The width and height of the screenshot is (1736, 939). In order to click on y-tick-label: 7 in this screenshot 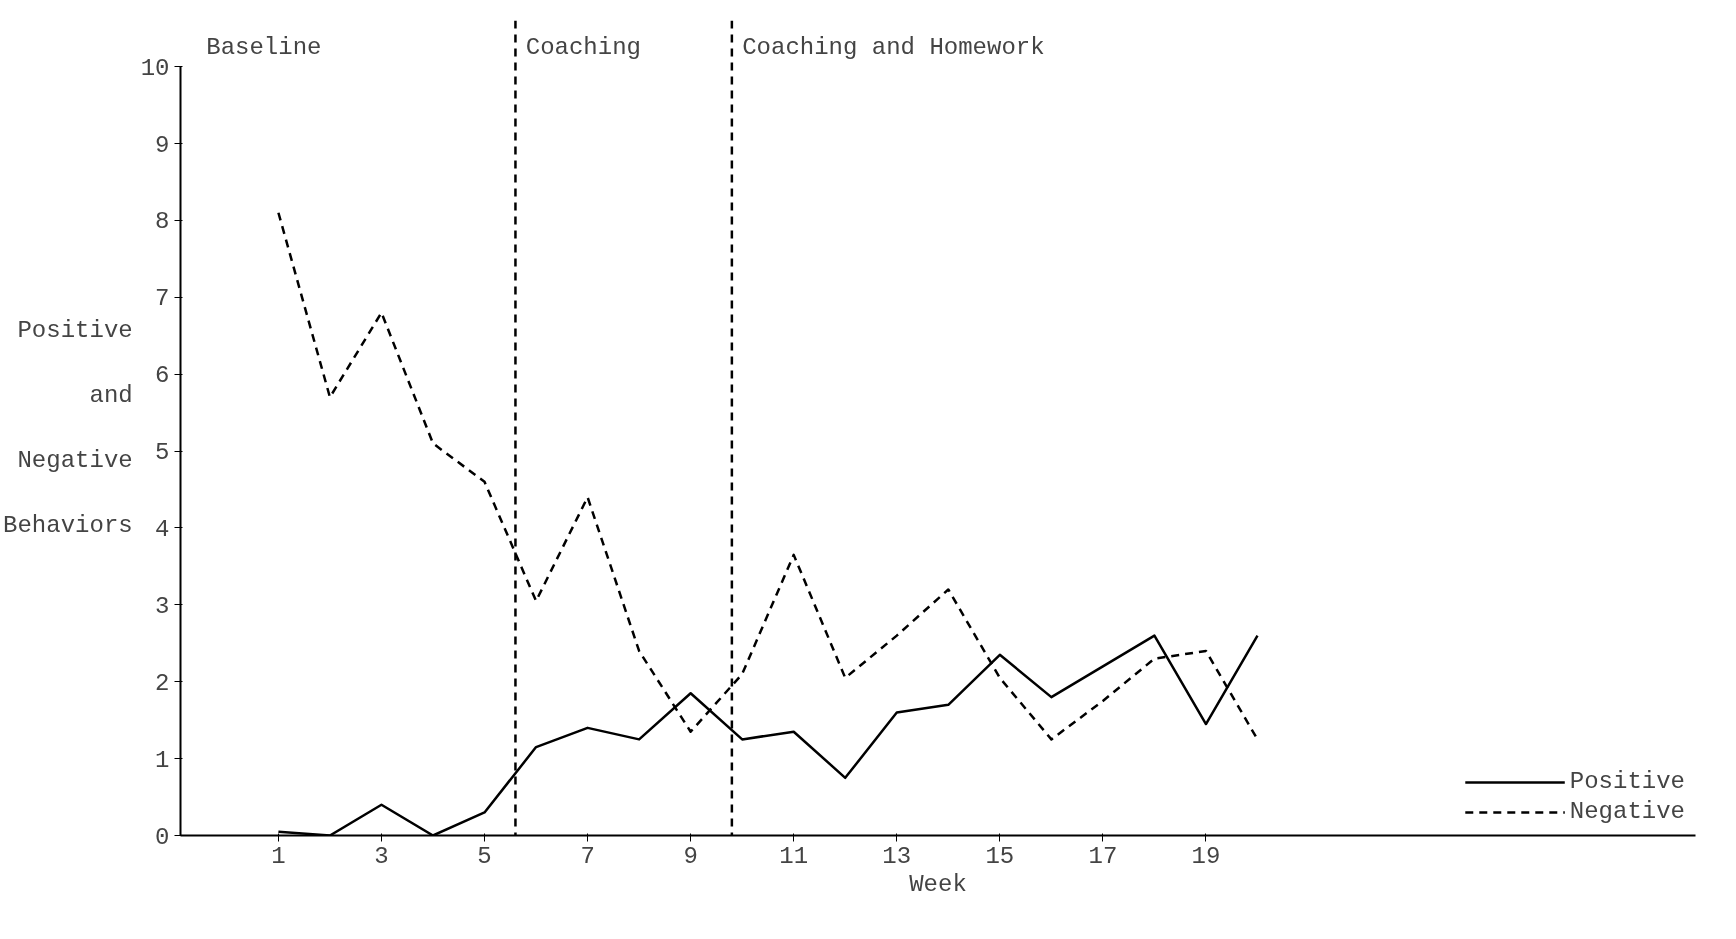, I will do `click(162, 299)`.